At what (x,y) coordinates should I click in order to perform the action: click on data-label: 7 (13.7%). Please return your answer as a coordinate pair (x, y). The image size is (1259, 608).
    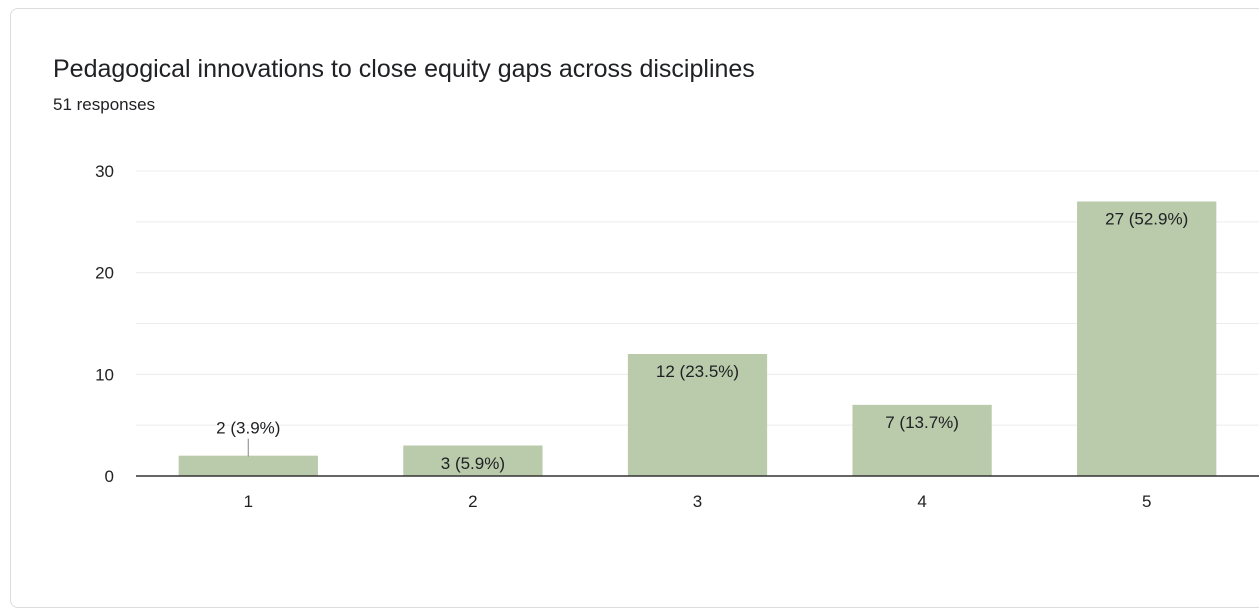
    Looking at the image, I should click on (922, 422).